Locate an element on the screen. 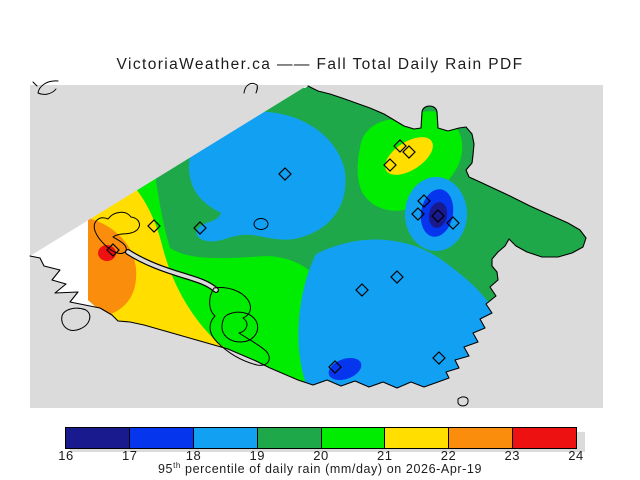 The image size is (640, 480). sooke-basin is located at coordinates (116, 232).